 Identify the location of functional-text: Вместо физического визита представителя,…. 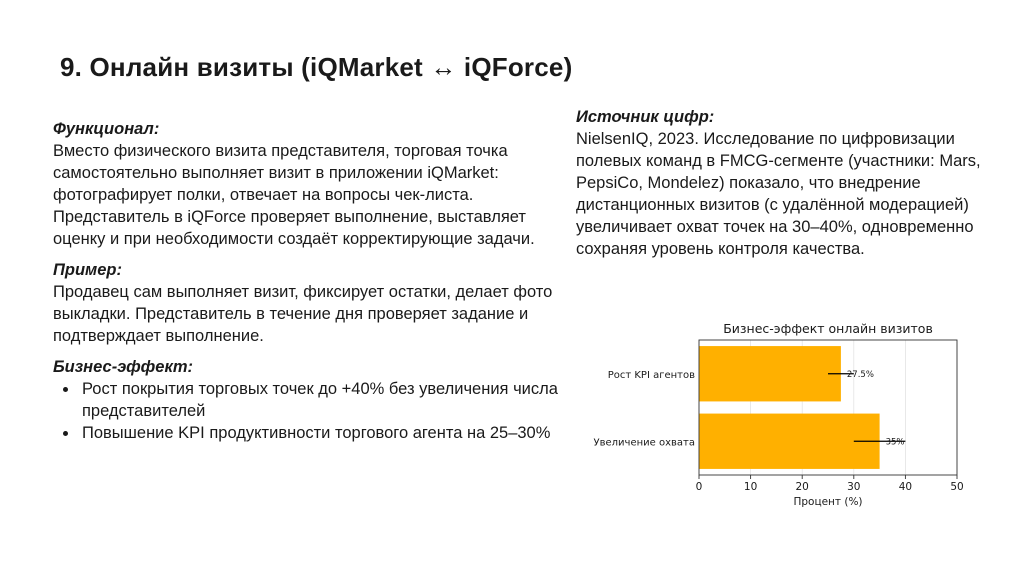
(294, 195).